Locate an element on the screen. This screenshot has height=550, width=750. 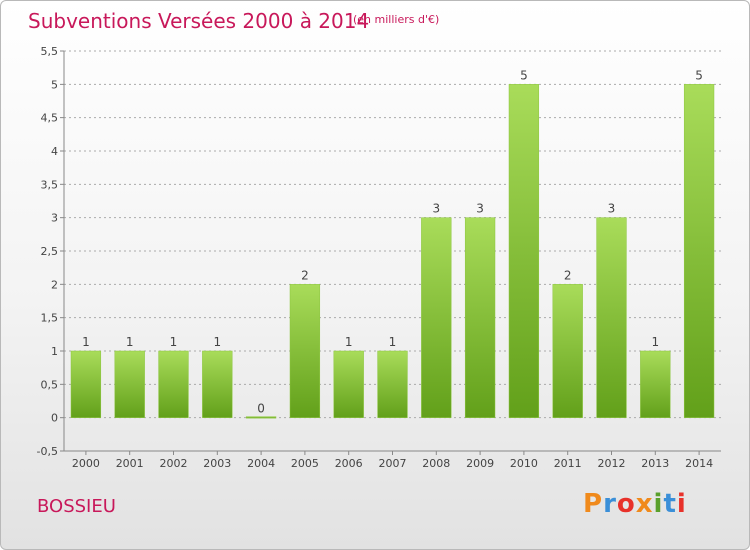
x-tick-label: 2009 is located at coordinates (480, 463).